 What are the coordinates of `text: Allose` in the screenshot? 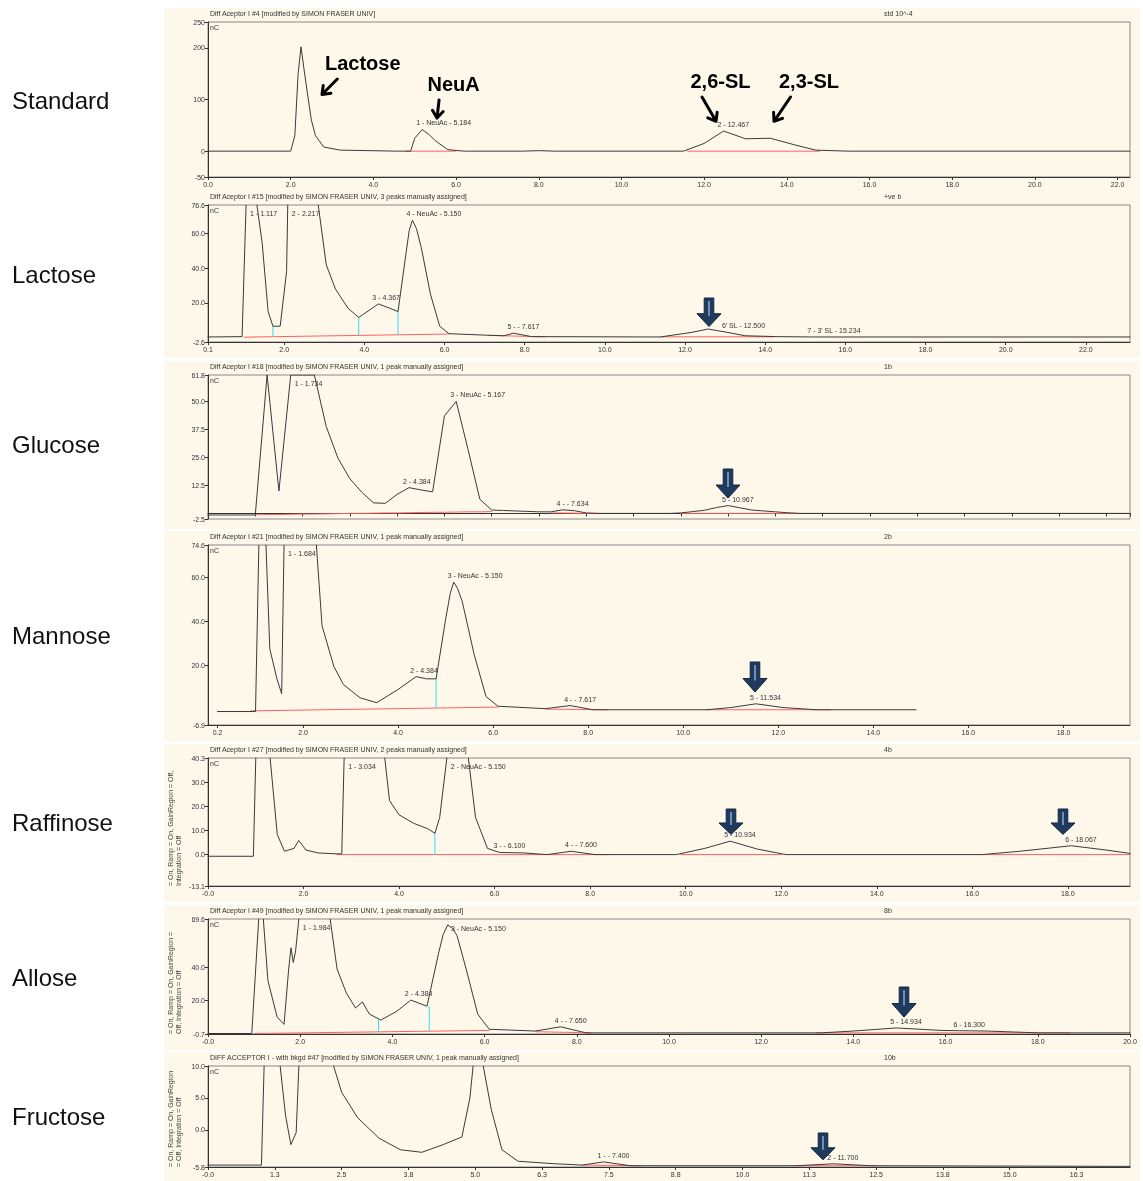 It's located at (45, 977).